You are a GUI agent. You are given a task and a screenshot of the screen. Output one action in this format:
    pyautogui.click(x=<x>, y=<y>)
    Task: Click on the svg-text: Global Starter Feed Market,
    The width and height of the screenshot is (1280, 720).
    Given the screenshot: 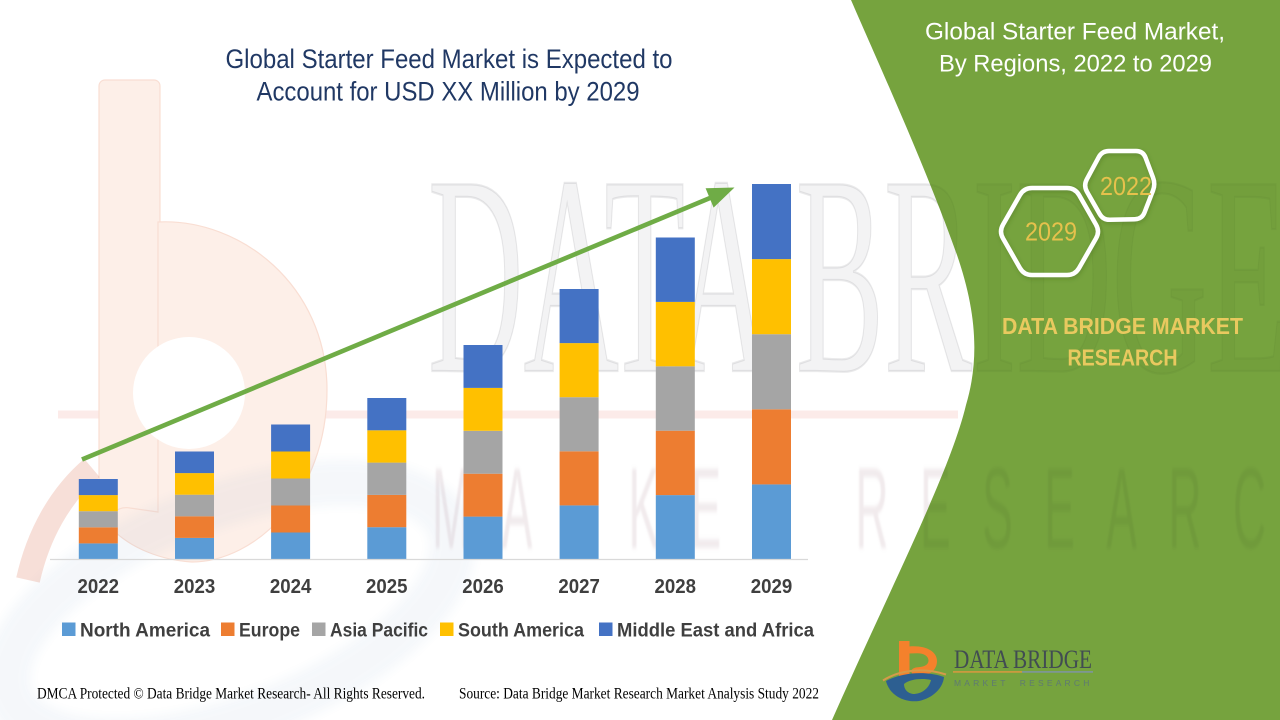 What is the action you would take?
    pyautogui.click(x=1075, y=32)
    